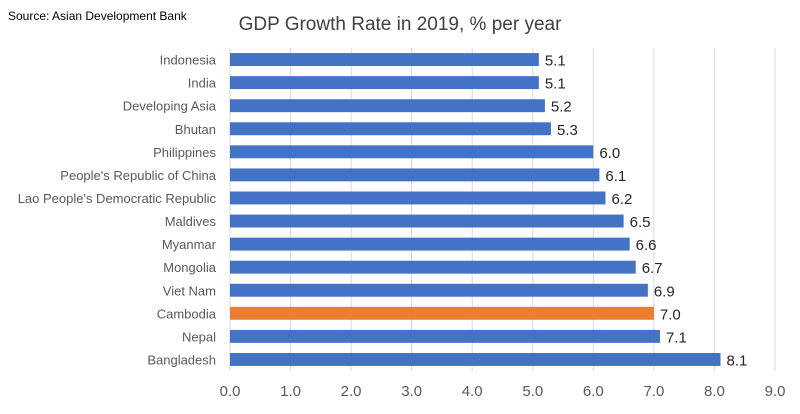  I want to click on category-label: Lao People's Democratic Republic, so click(117, 198).